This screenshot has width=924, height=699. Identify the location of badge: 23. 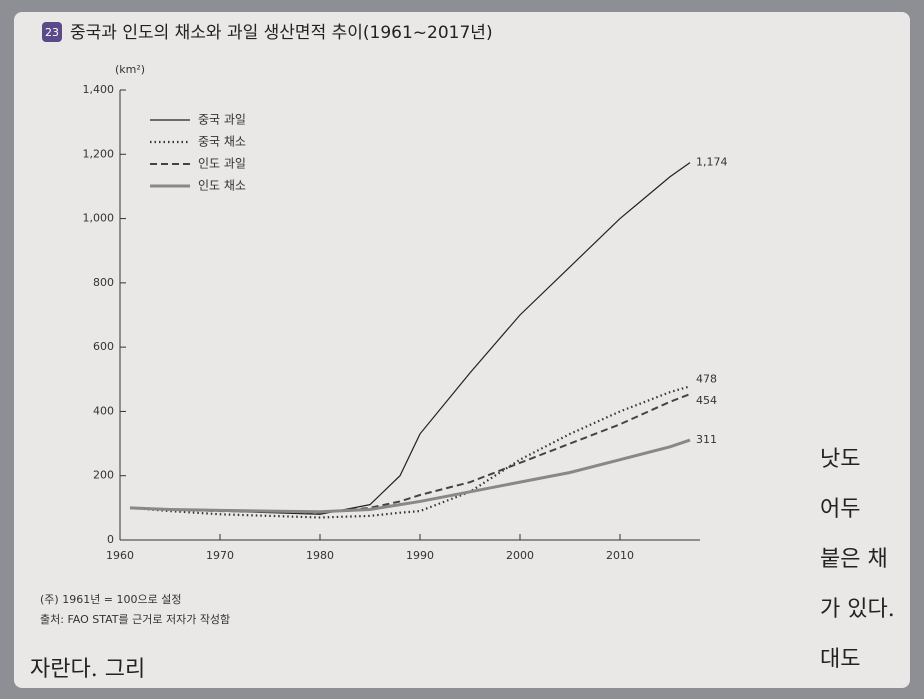
(52, 32).